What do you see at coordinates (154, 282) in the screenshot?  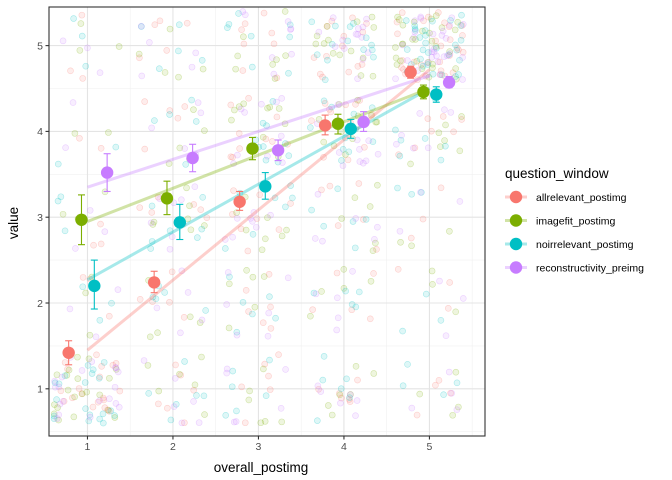 I see `mean-point` at bounding box center [154, 282].